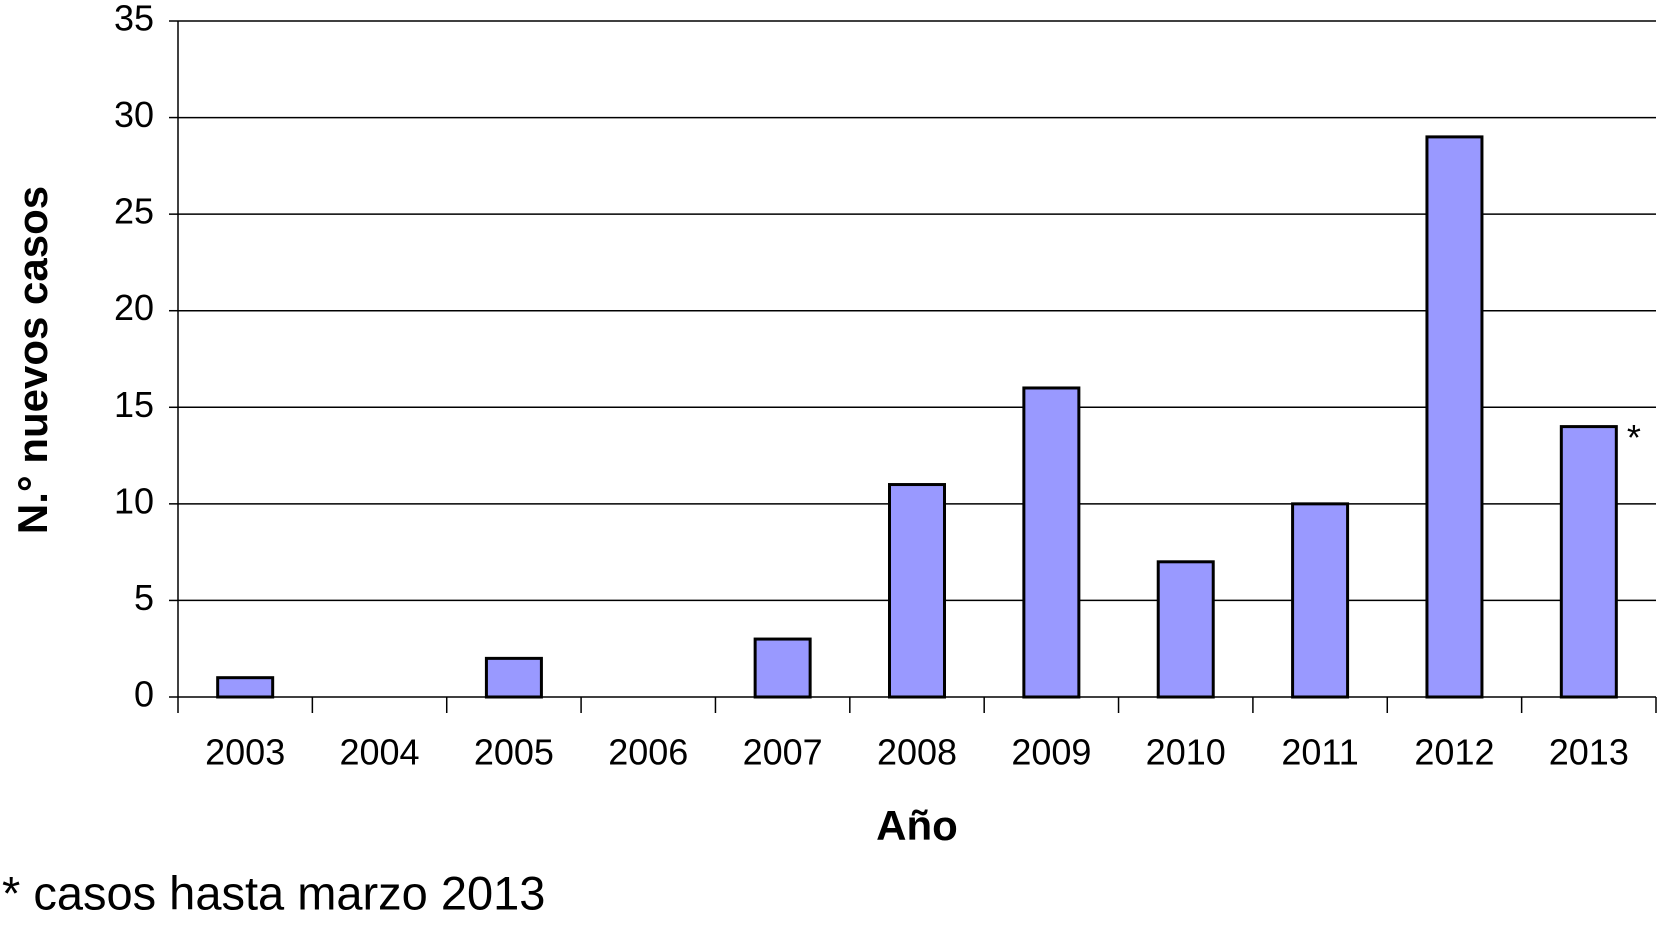 Image resolution: width=1659 pixels, height=929 pixels. Describe the element at coordinates (32, 360) in the screenshot. I see `y-axis-title: N.° nuevos casos` at that location.